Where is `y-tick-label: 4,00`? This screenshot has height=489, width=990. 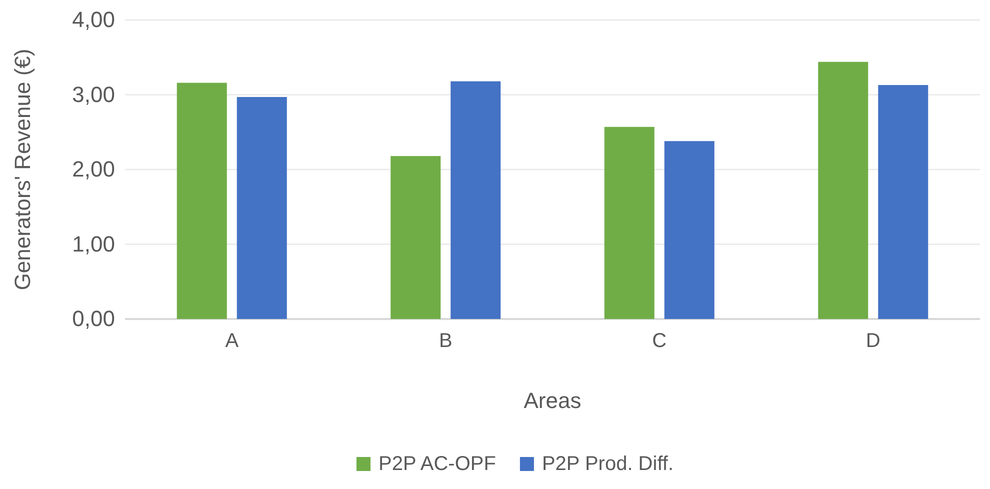 y-tick-label: 4,00 is located at coordinates (93, 19).